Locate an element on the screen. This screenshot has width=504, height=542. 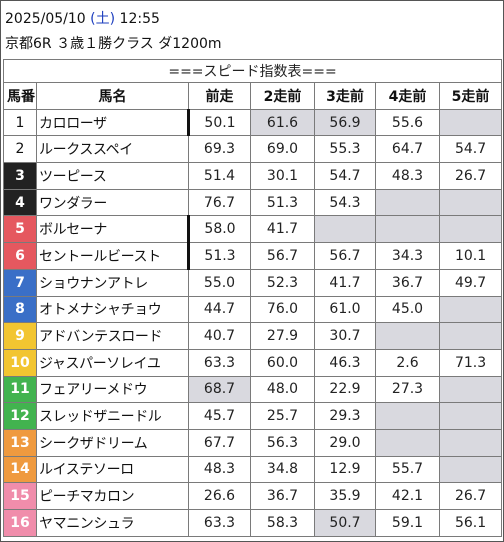
table-row: 15 ピーチマカロン 26.6 36.7 35.9 42.1 26.7 is located at coordinates (253, 496).